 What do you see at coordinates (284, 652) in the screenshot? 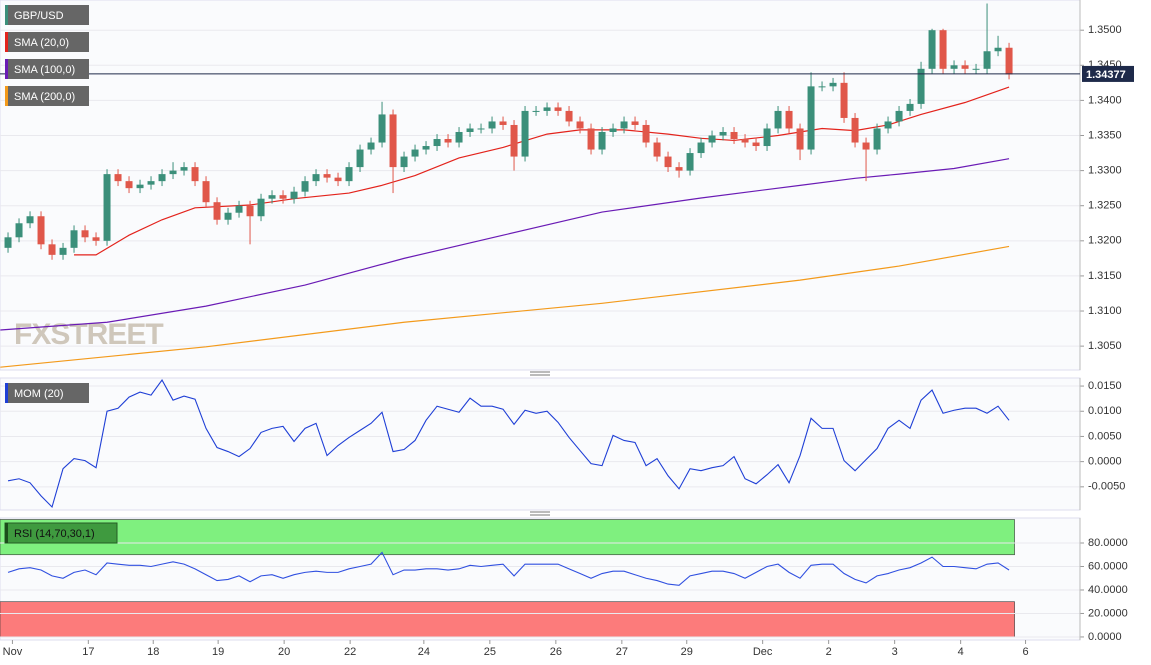
I see `x-tick-label: 20` at bounding box center [284, 652].